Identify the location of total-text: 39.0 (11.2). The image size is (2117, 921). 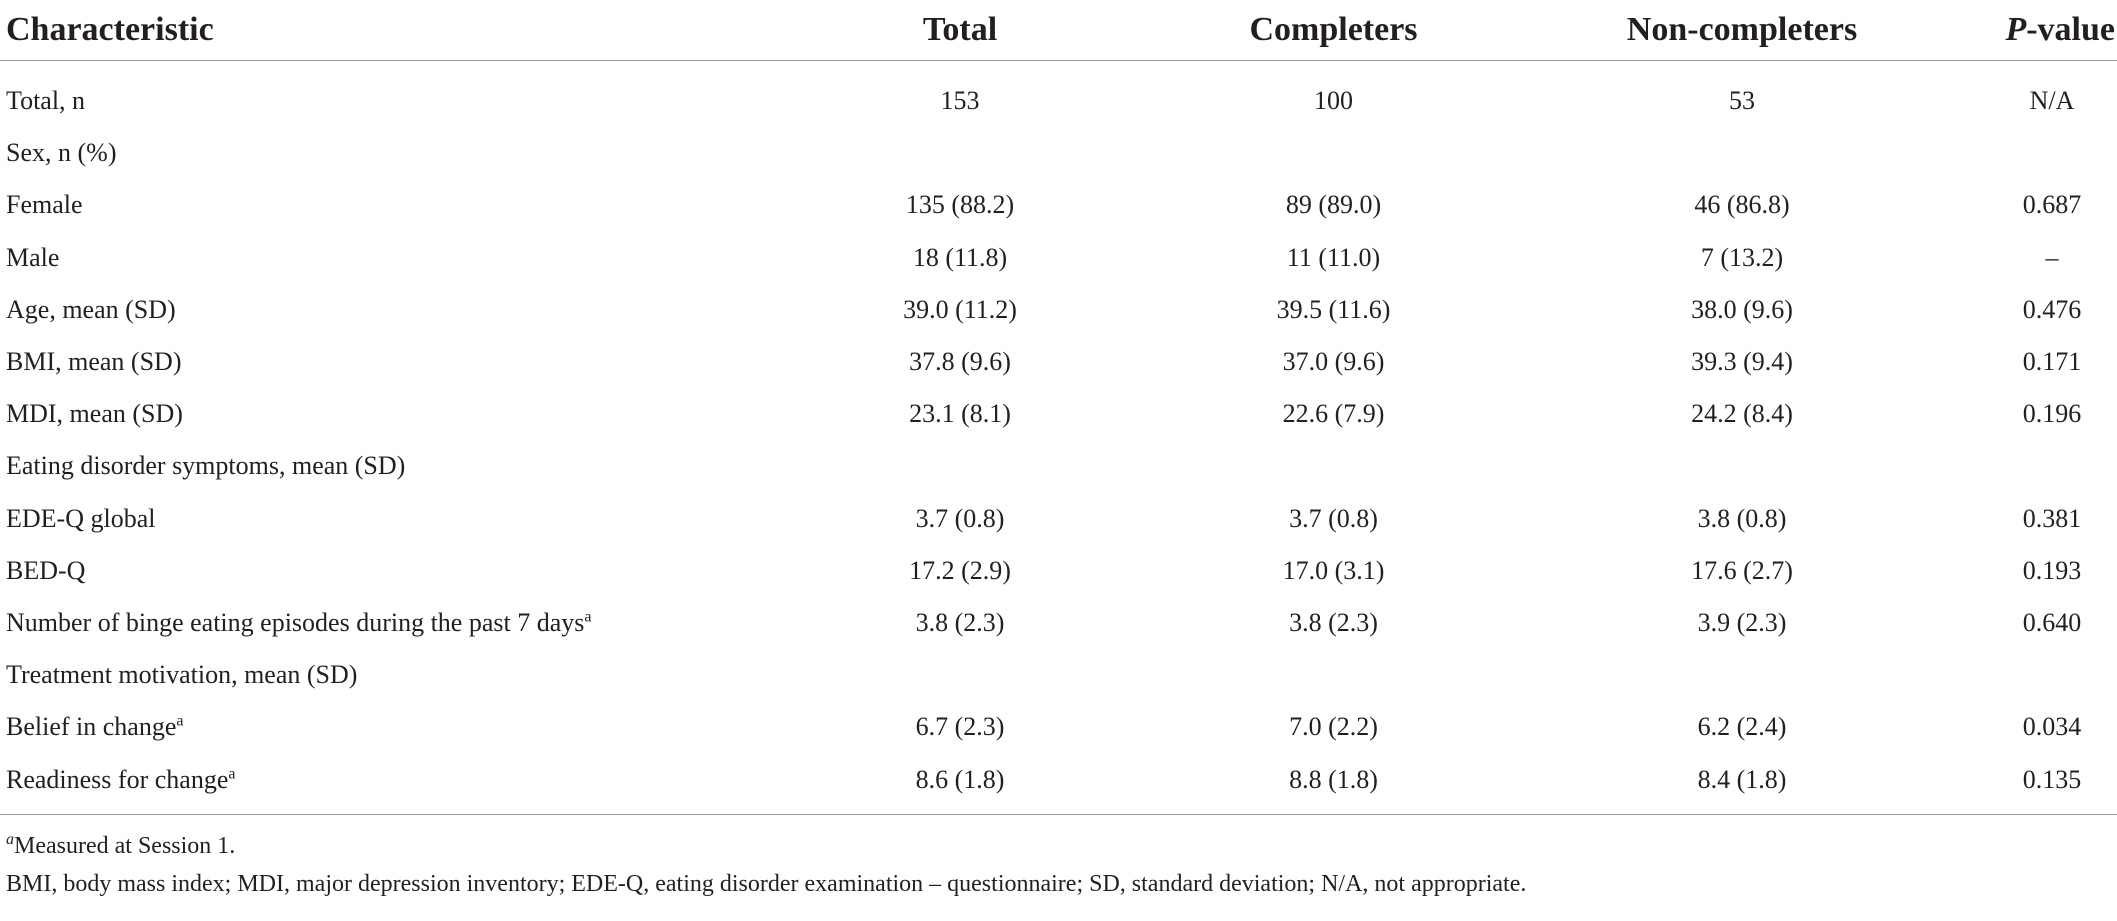
(960, 309).